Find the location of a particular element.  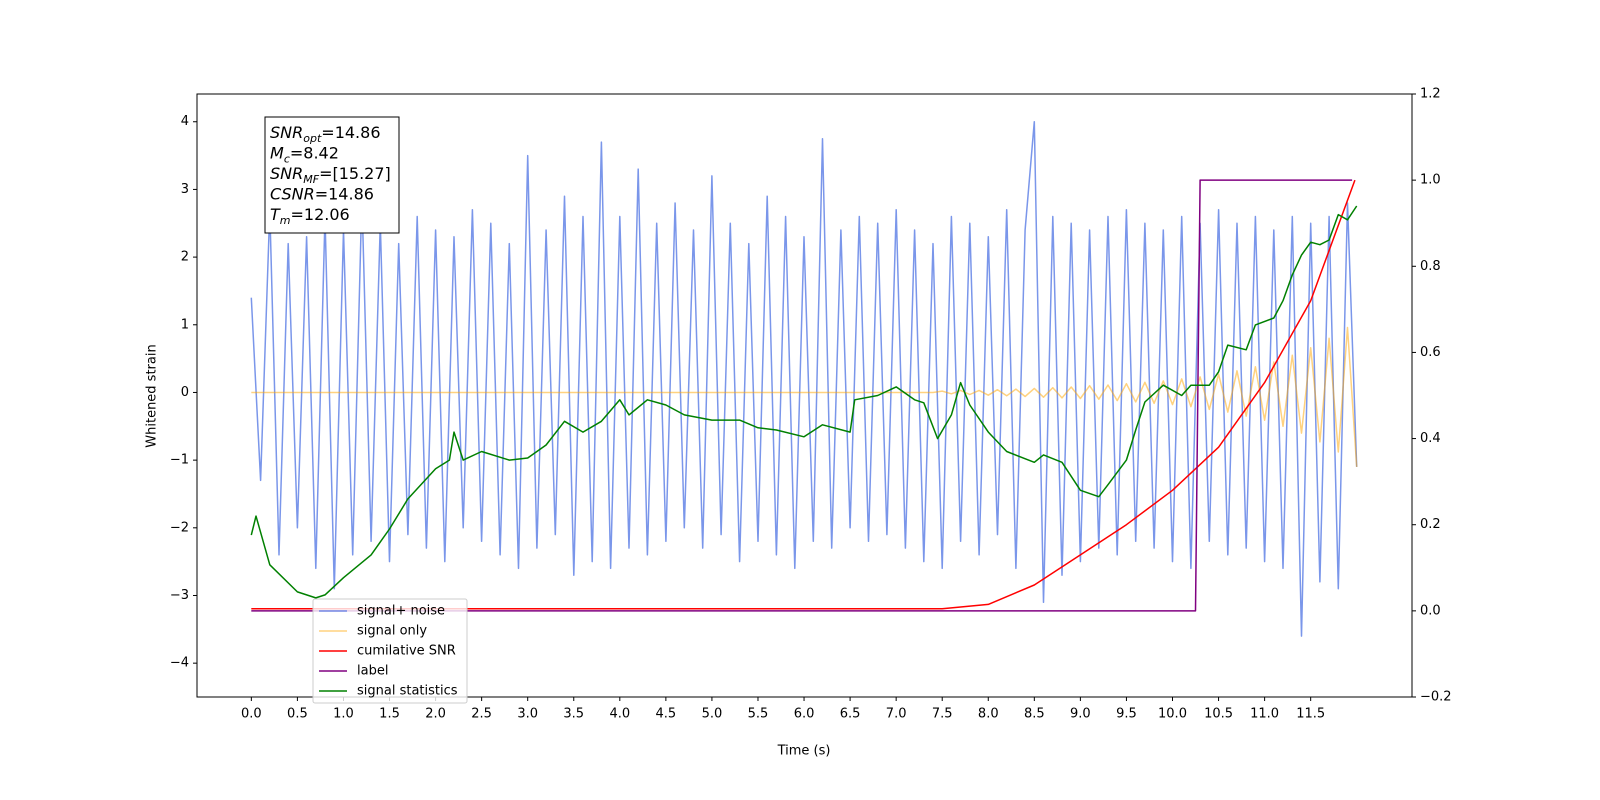

x-tick-label: 0.0 is located at coordinates (251, 714).